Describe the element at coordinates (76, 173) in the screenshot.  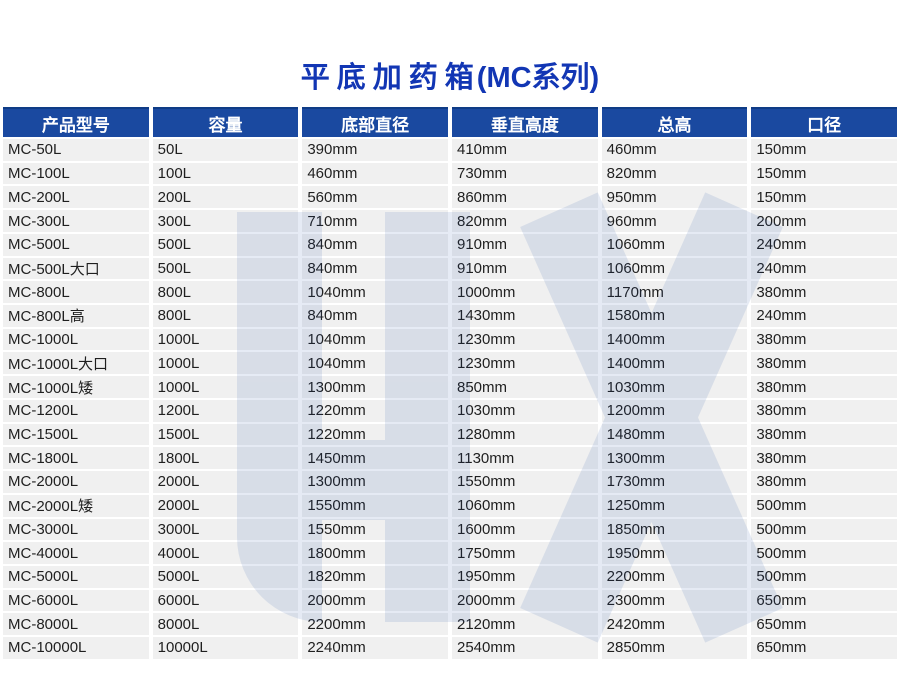
I see `model-cell: MC-100L` at that location.